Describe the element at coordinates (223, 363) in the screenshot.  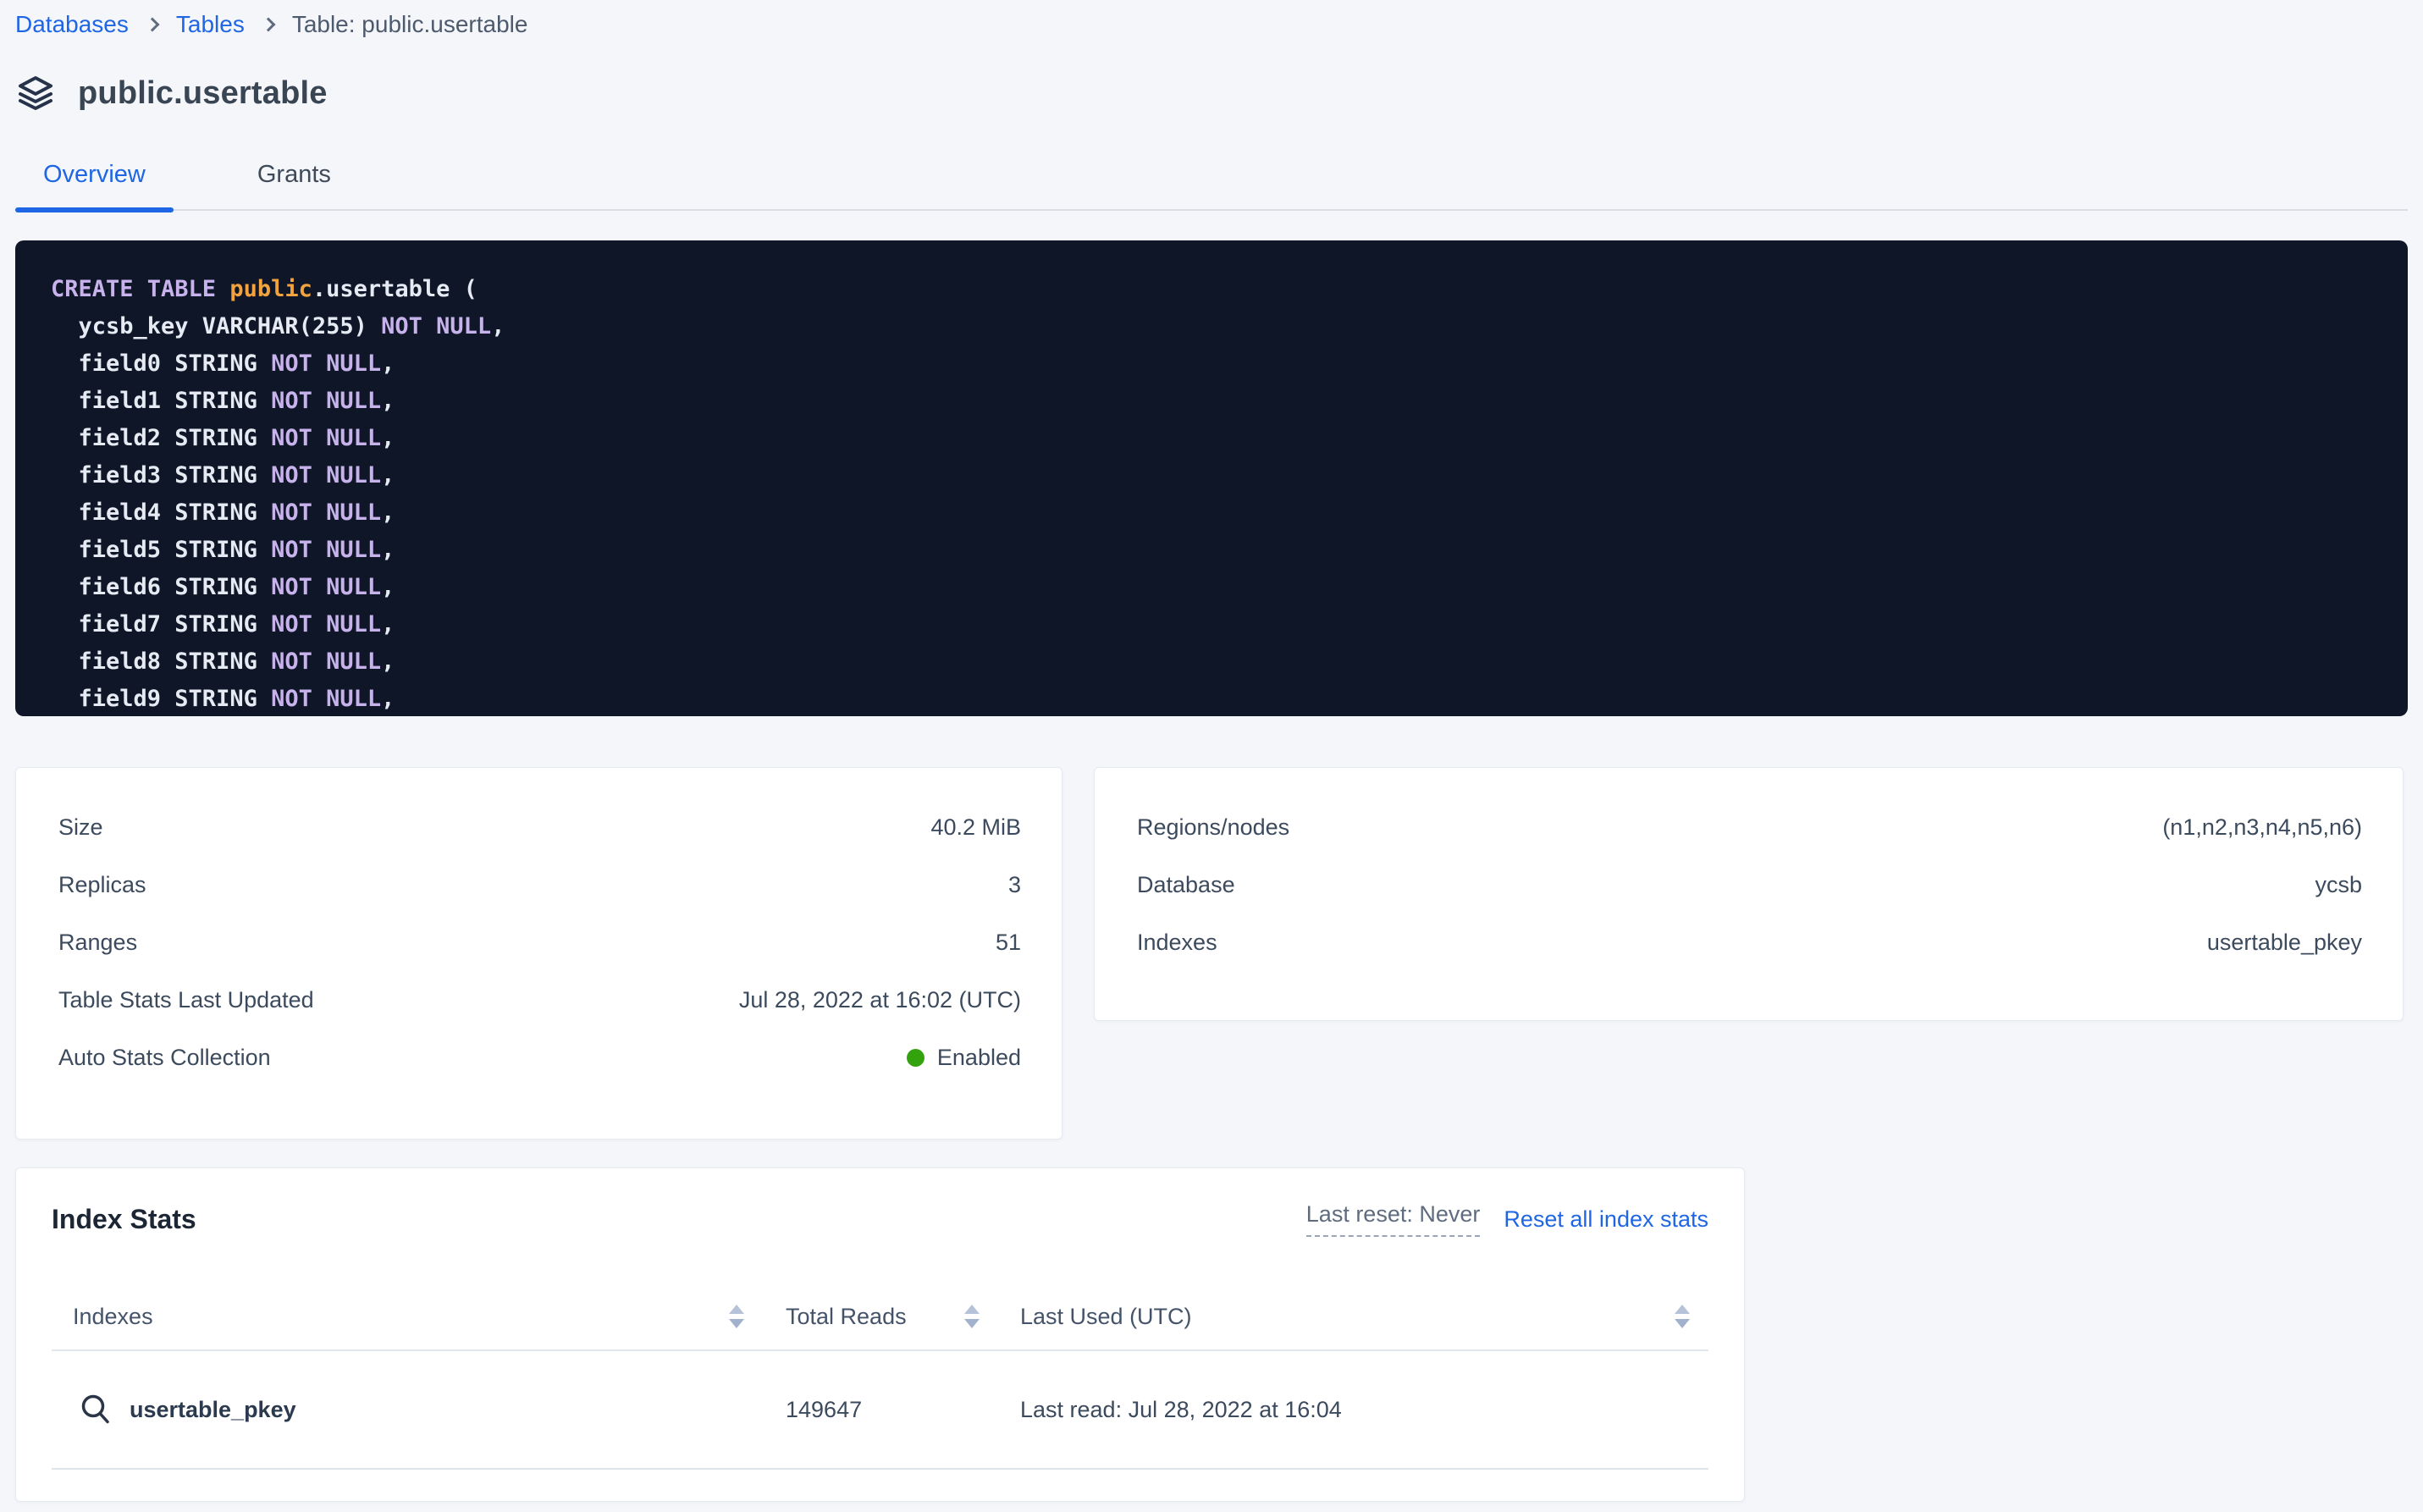
I see `sql-line: field0 STRING NOT NULL,` at that location.